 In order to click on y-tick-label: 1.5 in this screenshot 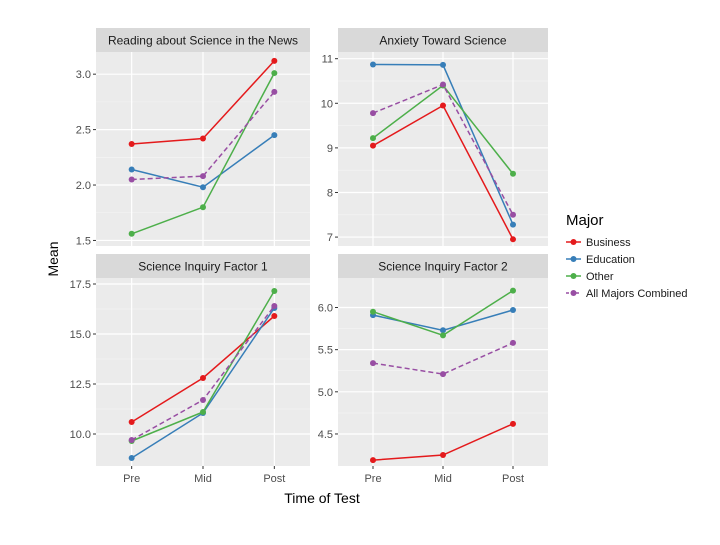, I will do `click(83, 241)`.